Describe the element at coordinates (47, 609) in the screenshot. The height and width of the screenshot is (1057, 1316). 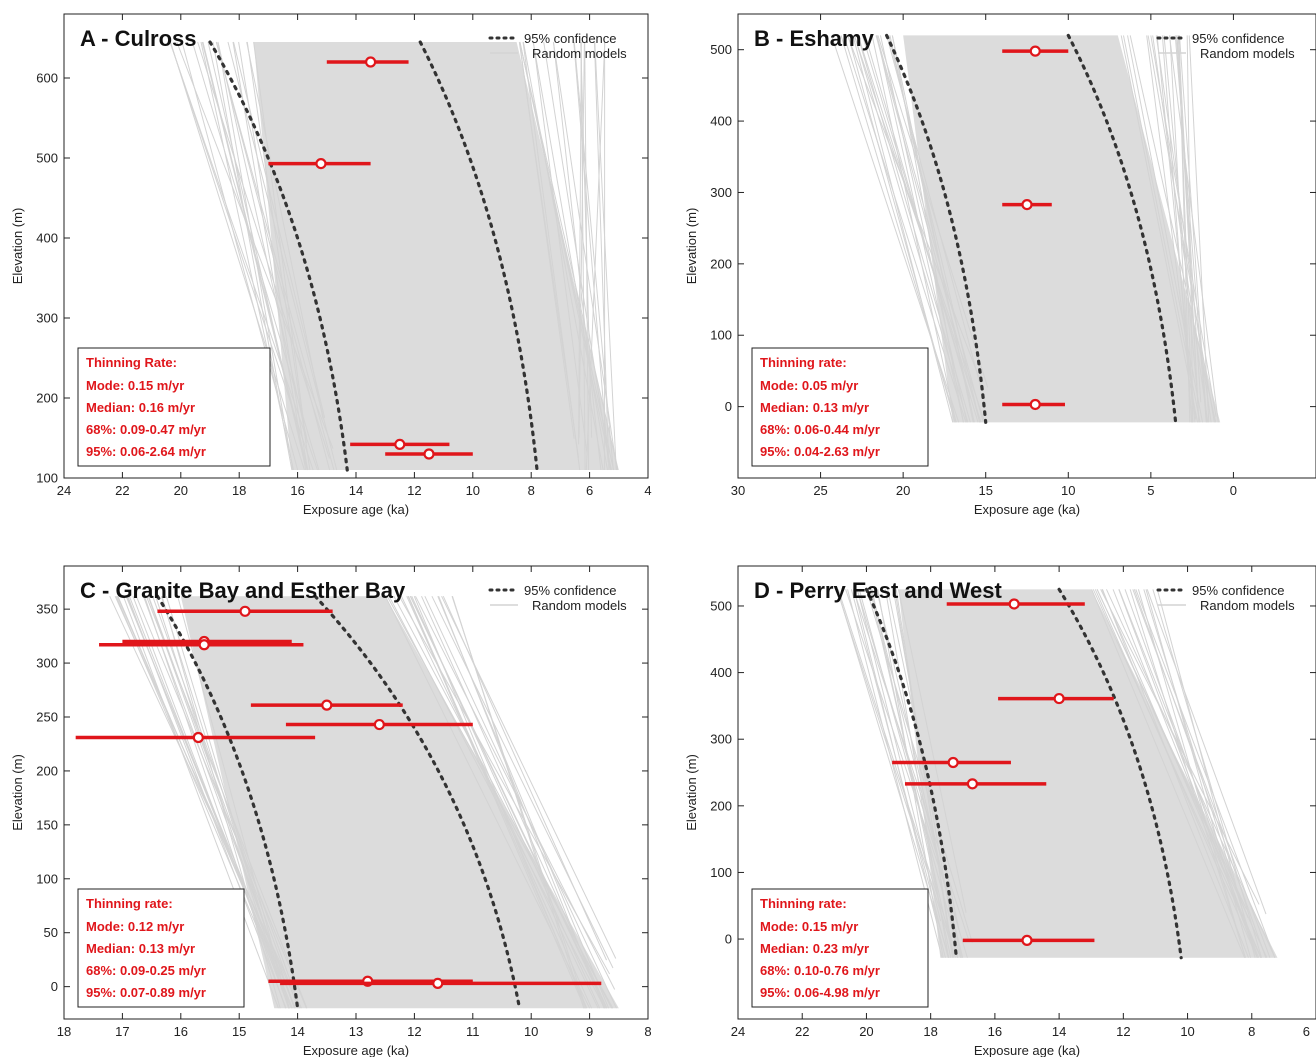
I see `y-tick-label: 350` at that location.